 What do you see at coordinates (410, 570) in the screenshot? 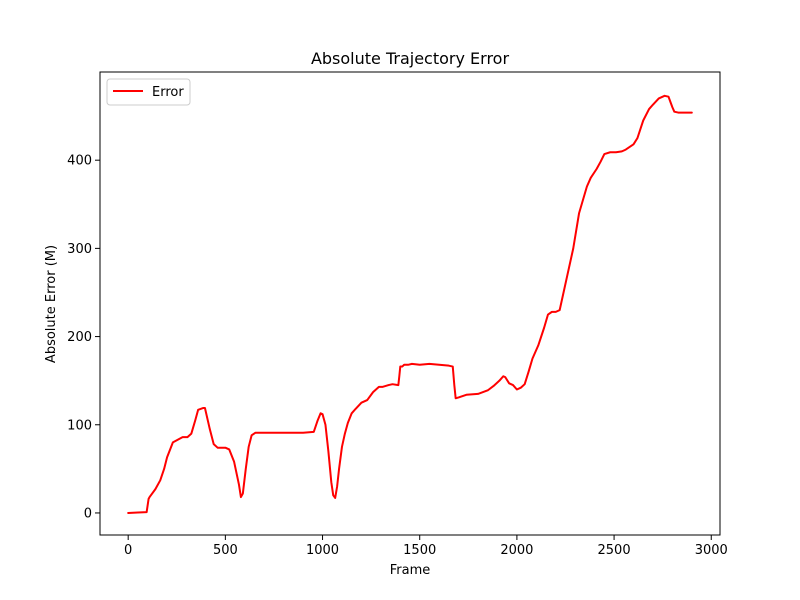
I see `x-axis-title: Frame` at bounding box center [410, 570].